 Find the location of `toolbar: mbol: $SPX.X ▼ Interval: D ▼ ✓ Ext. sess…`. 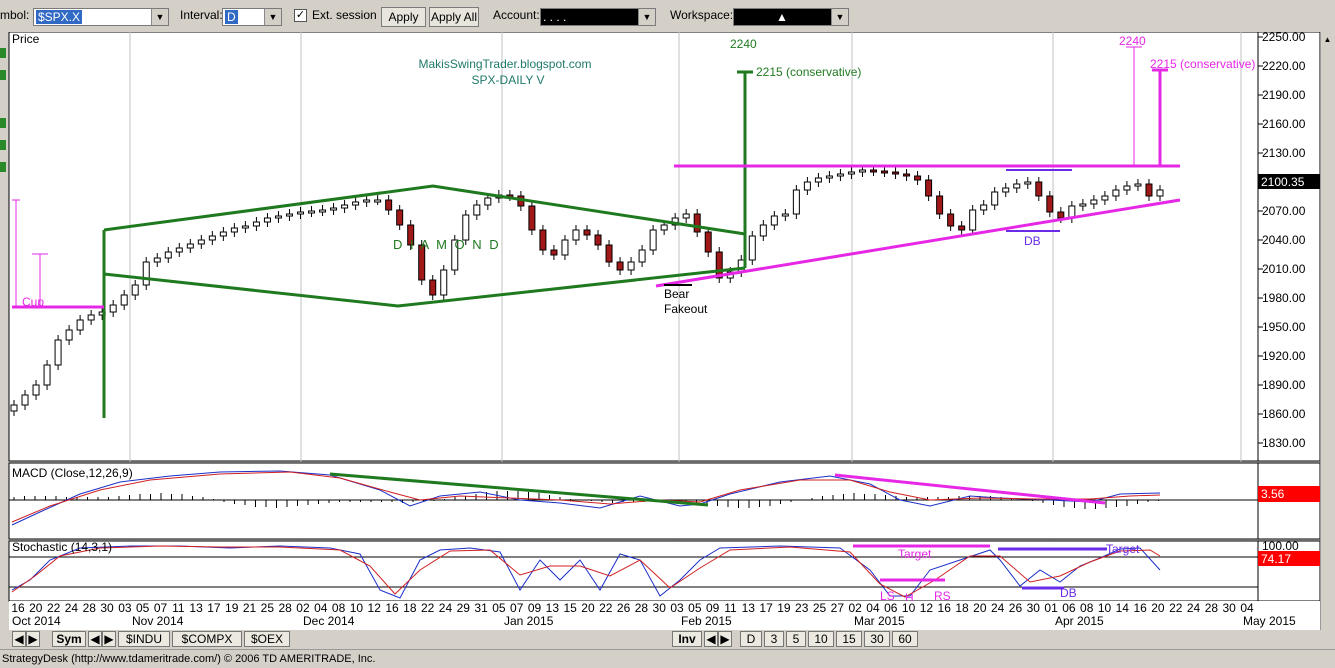

toolbar: mbol: $SPX.X ▼ Interval: D ▼ ✓ Ext. sess… is located at coordinates (667, 16).